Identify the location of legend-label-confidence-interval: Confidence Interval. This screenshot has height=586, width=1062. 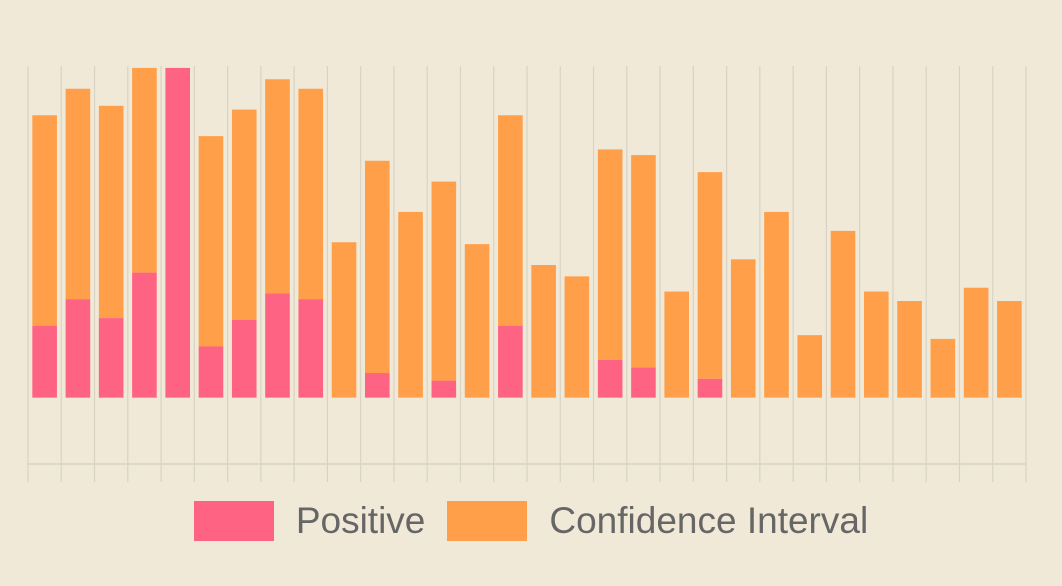
(709, 520).